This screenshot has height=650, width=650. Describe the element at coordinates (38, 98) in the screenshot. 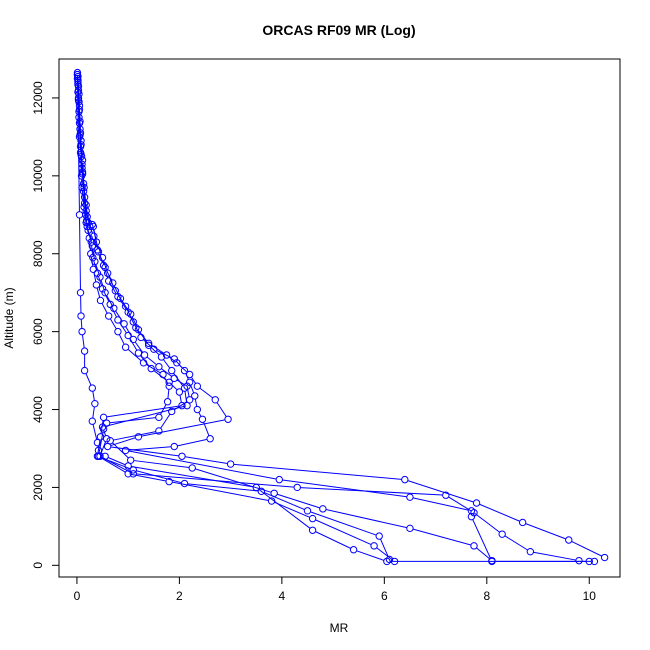

I see `y-tick-label: 12000` at that location.